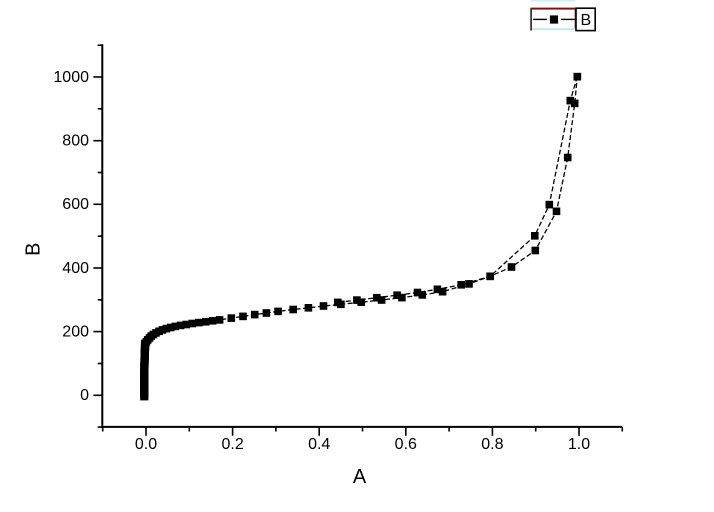 The image size is (714, 512). I want to click on svg-text: 800, so click(75, 141).